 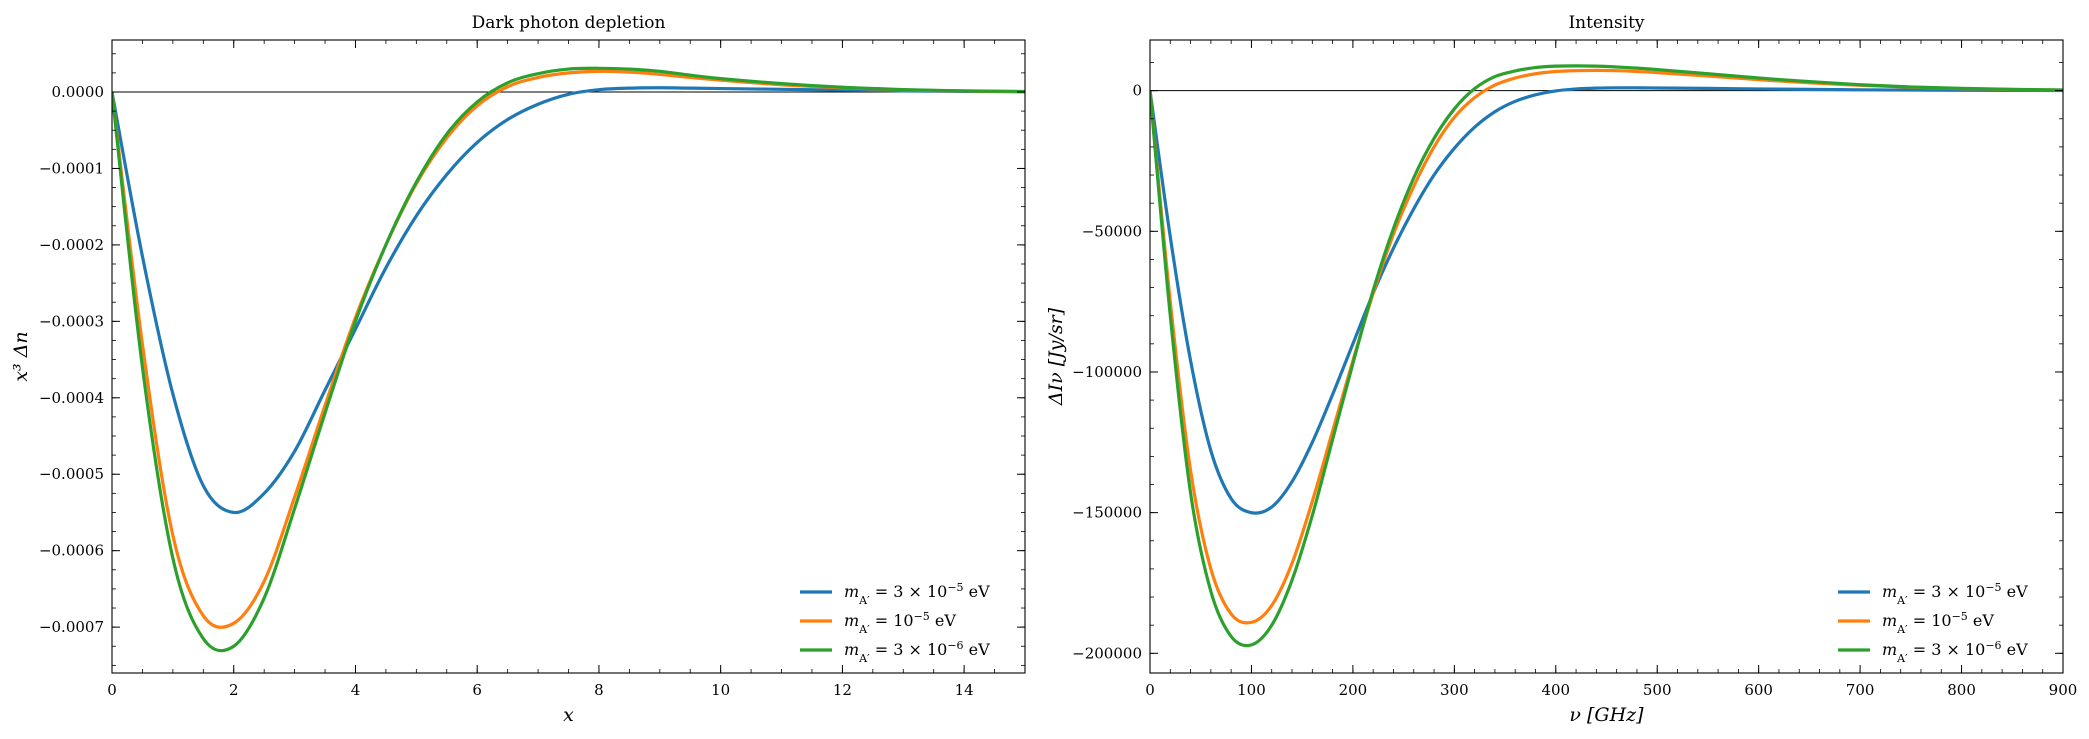 I want to click on y-tick-label: −0.0007, so click(x=71, y=627).